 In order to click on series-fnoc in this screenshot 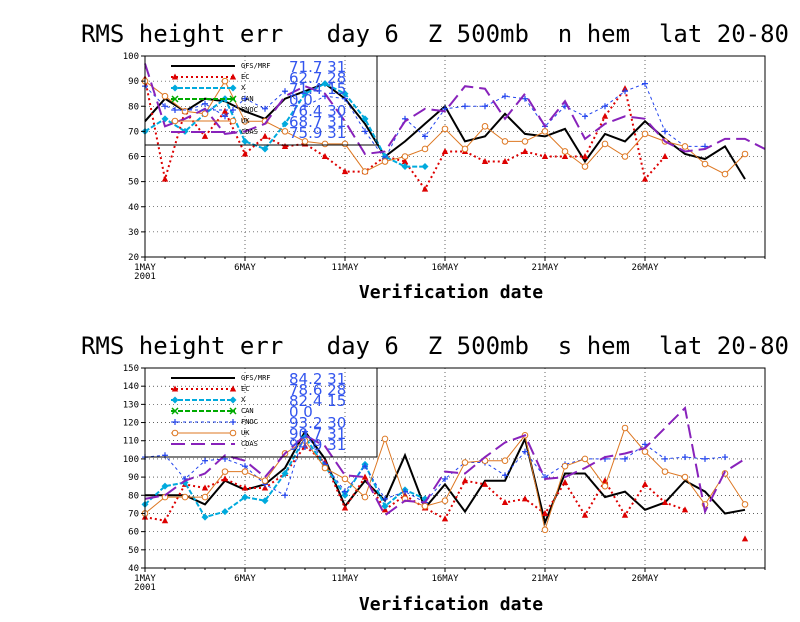, I will do `click(435, 467)`.